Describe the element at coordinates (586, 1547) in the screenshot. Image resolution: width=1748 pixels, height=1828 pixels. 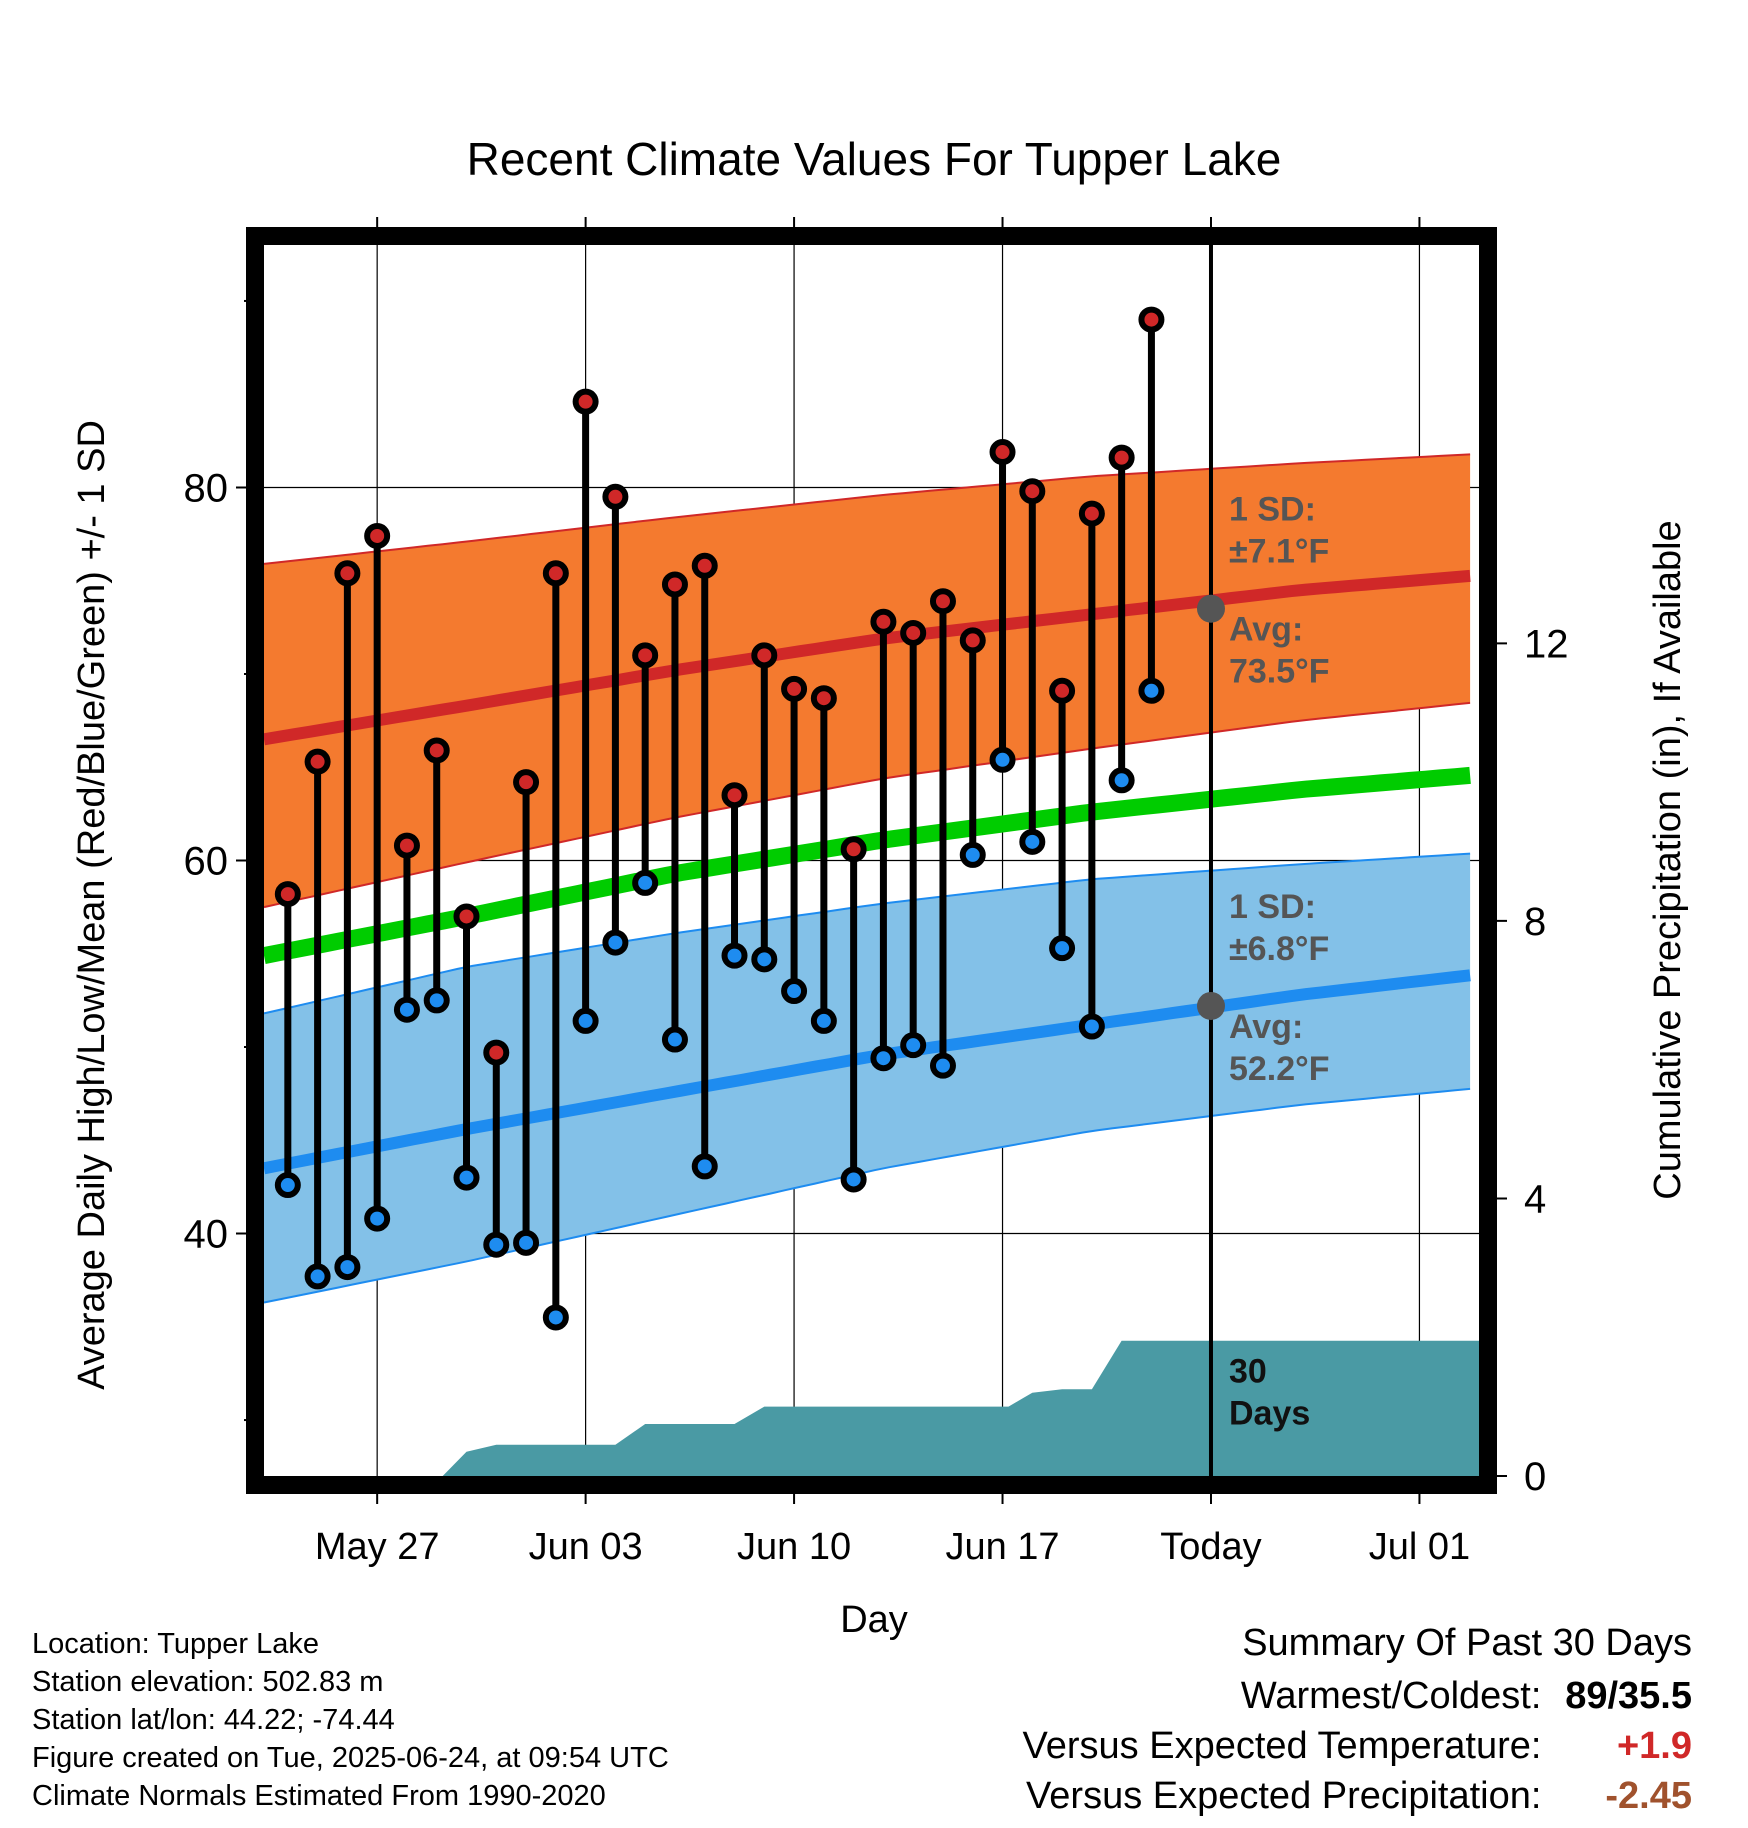
I see `x-tick-label: Jun 03` at that location.